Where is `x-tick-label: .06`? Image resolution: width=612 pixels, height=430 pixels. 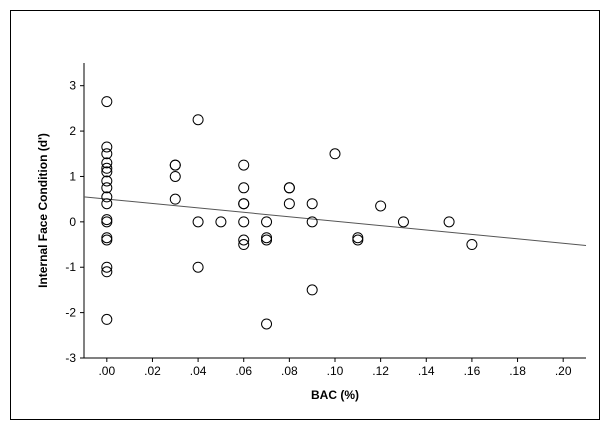 x-tick-label: .06 is located at coordinates (243, 371).